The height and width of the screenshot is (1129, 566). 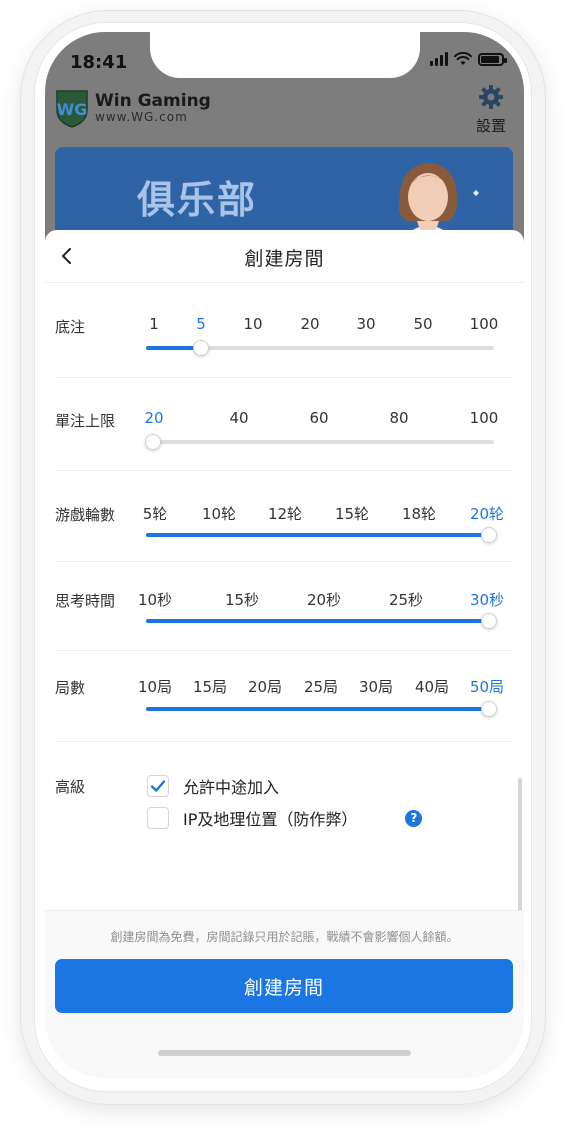 What do you see at coordinates (319, 418) in the screenshot?
I see `bet-limit-option: 60` at bounding box center [319, 418].